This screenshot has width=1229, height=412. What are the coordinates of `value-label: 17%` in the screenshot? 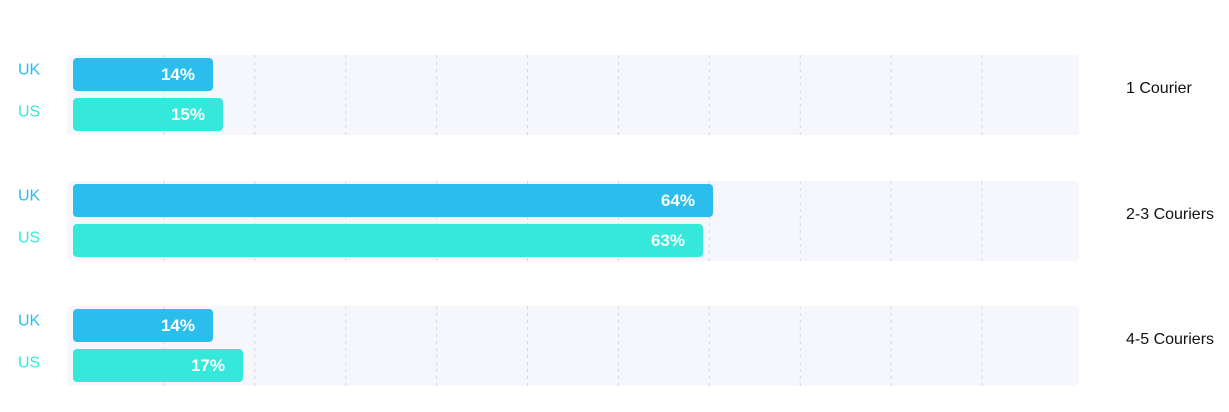 It's located at (208, 365).